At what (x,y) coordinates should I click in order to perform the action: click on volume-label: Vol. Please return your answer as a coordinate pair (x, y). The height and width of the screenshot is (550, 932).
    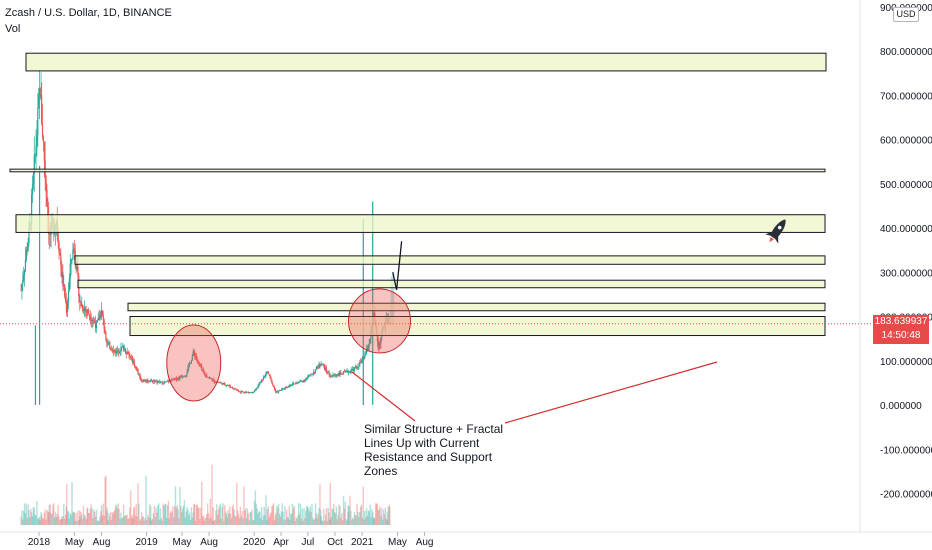
    Looking at the image, I should click on (13, 29).